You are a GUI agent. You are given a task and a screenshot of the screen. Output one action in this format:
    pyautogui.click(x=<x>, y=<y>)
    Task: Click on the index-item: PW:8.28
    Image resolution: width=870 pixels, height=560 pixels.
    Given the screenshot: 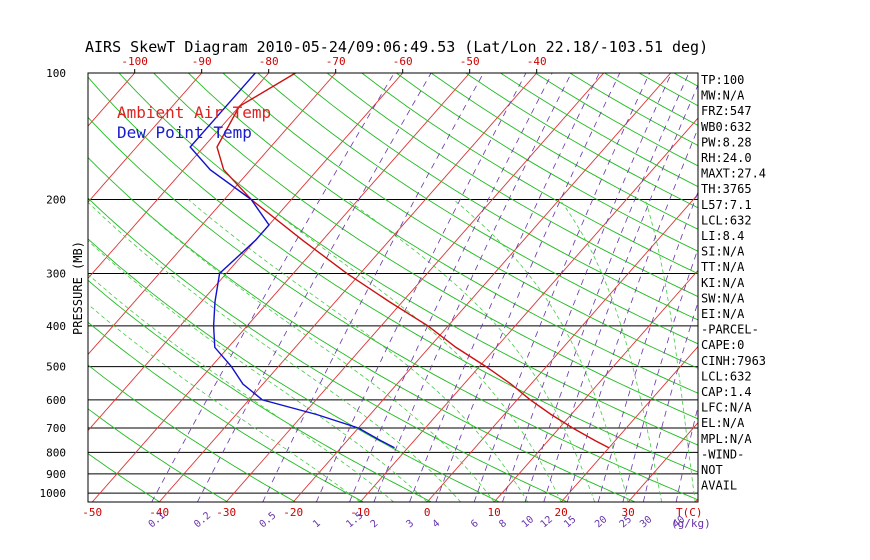 What is the action you would take?
    pyautogui.click(x=726, y=142)
    